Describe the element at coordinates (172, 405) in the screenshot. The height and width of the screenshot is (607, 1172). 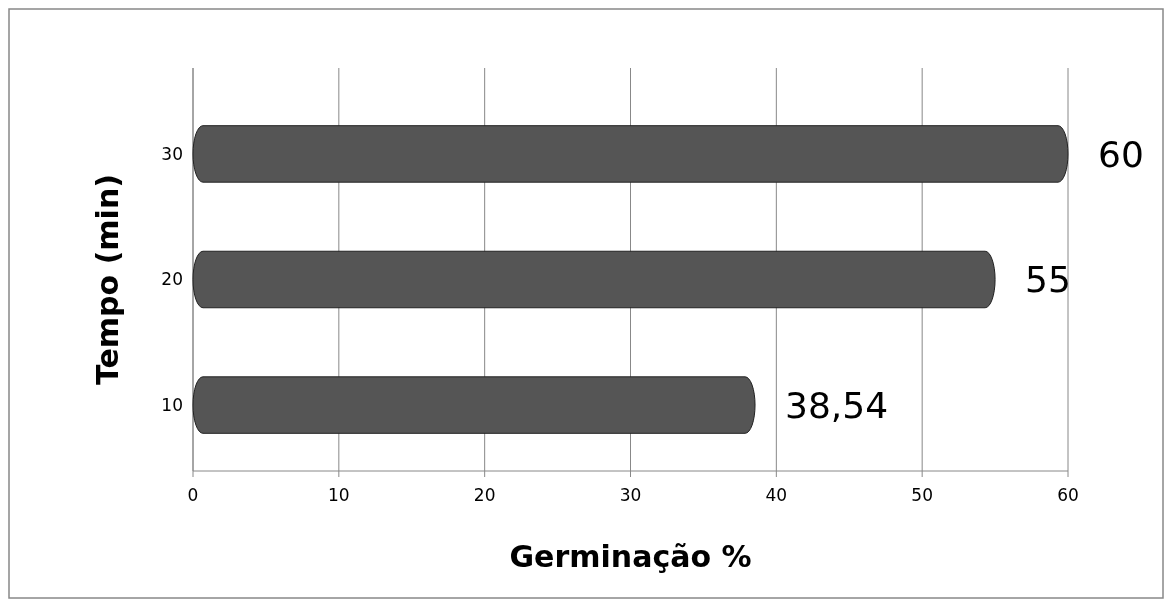
I see `y-tick-label: 10` at that location.